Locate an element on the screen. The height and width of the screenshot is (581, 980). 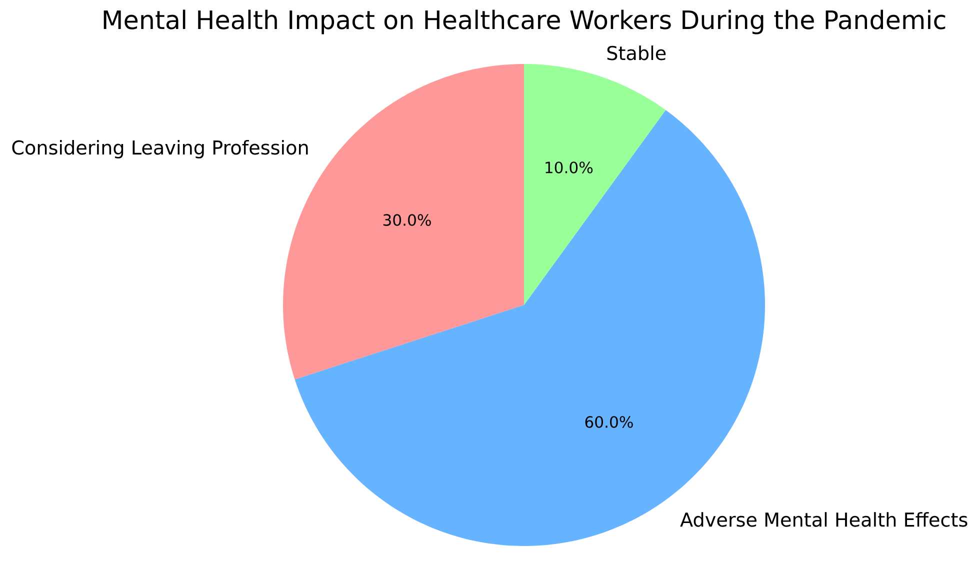
chart-title: Mental Health Impact on Healthcare Workers During the Pandemic is located at coordinates (525, 22).